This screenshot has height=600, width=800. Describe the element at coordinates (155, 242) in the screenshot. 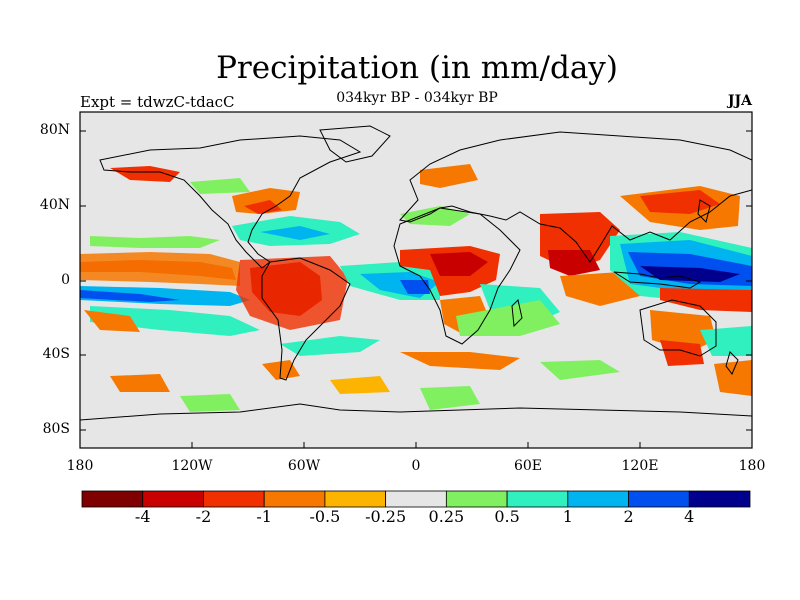

I see `anomaly-green` at that location.